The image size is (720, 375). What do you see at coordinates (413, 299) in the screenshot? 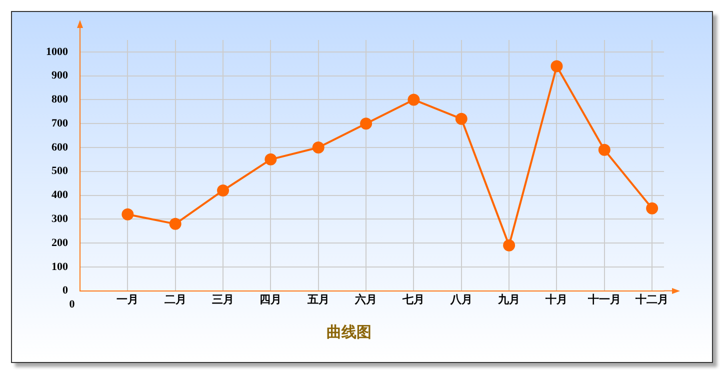
I see `x-tick-label: 七月` at bounding box center [413, 299].